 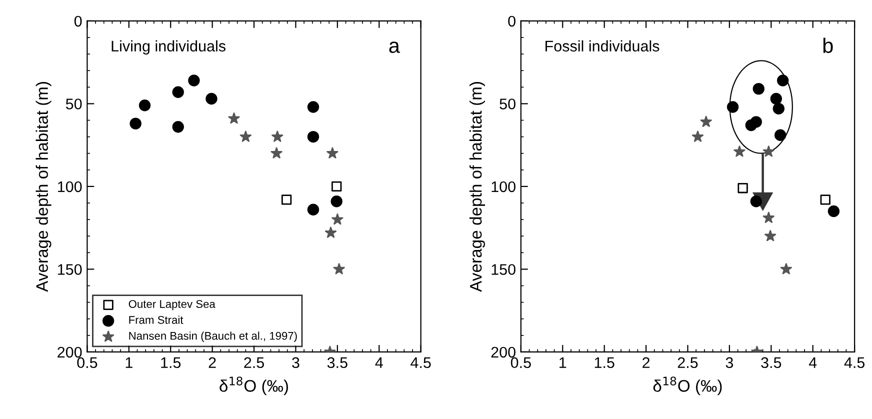 I want to click on annotation: a, so click(x=394, y=48).